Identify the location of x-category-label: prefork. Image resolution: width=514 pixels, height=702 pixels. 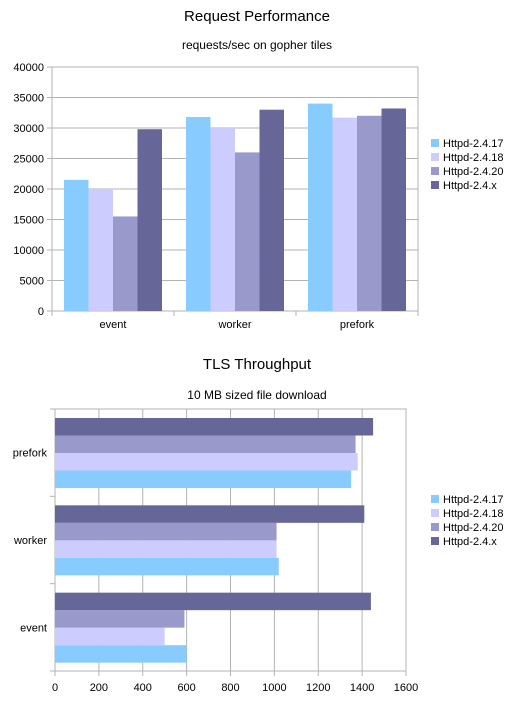
(357, 325).